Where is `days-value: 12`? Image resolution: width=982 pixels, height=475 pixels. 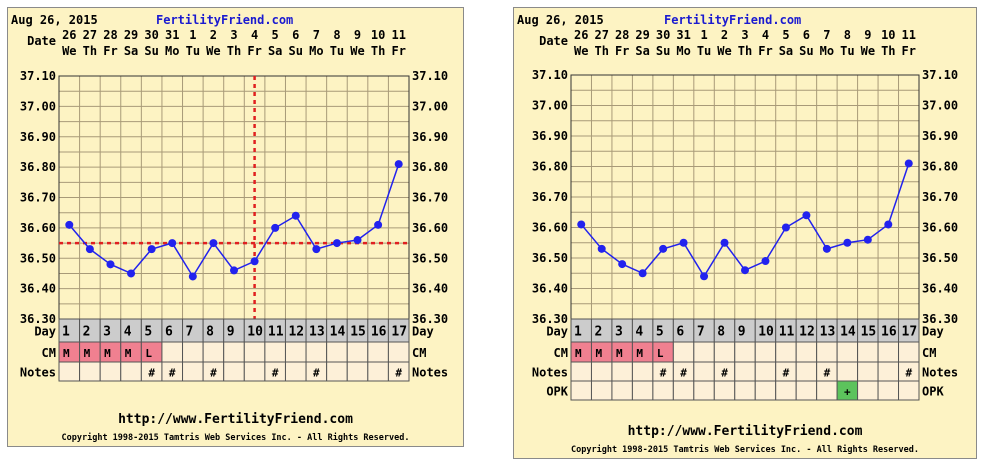 days-value: 12 is located at coordinates (296, 332).